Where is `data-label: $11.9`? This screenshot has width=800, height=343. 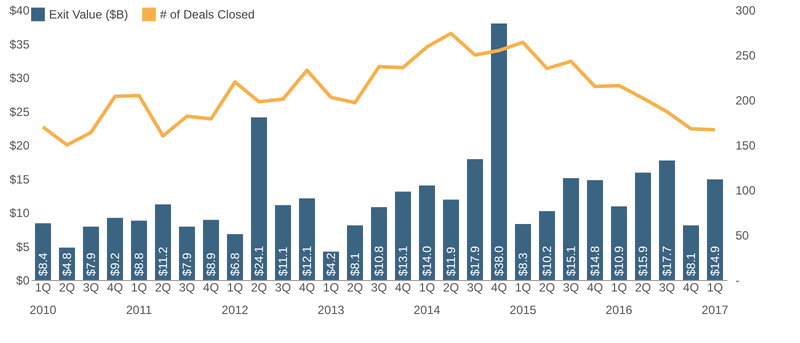
data-label: $11.9 is located at coordinates (451, 261).